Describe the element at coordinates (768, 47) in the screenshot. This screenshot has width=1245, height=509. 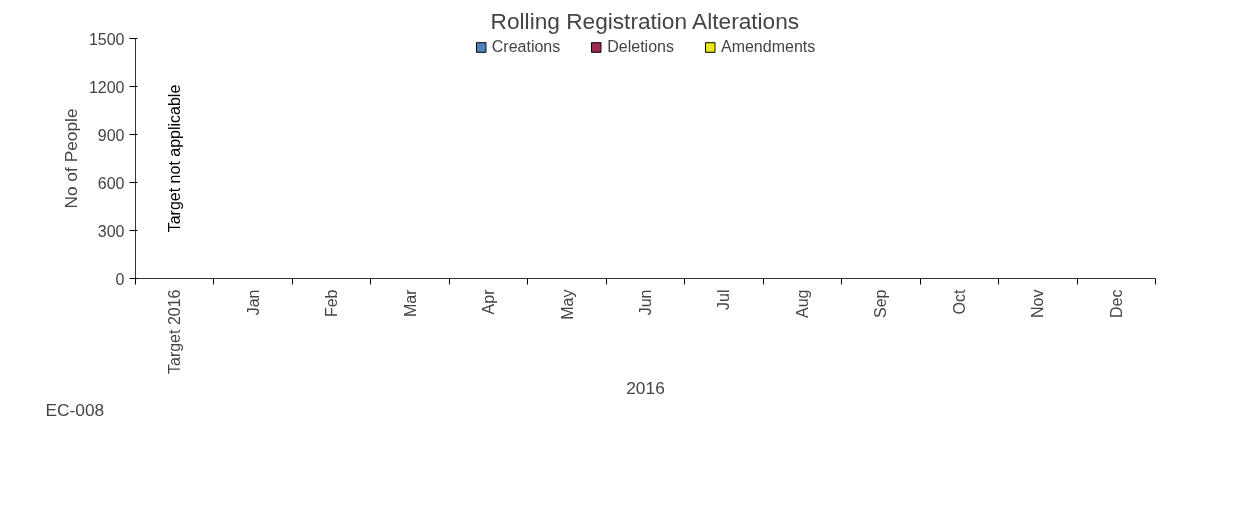
I see `legend-label: Amendments` at that location.